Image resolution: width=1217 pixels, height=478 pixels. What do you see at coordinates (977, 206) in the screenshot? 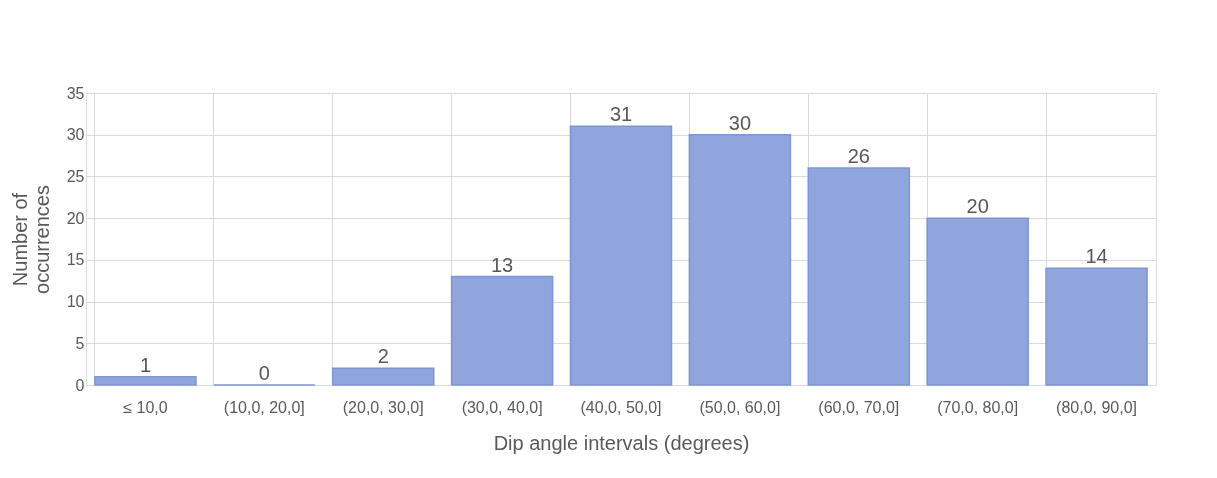
I see `data-label: 20` at bounding box center [977, 206].